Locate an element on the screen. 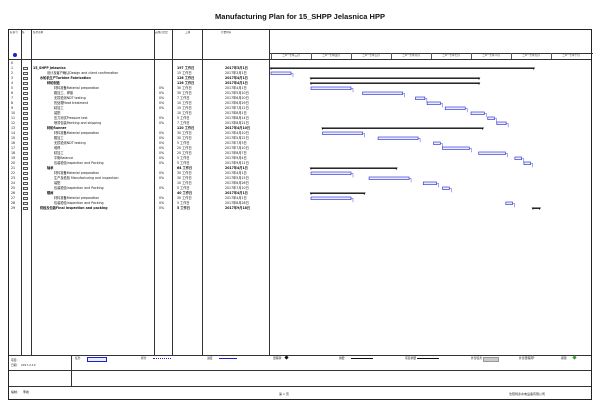 This screenshot has width=600, height=415. table-row: 15 粗加工 0% 30 工作日 2017年5月22日 is located at coordinates (139, 138).